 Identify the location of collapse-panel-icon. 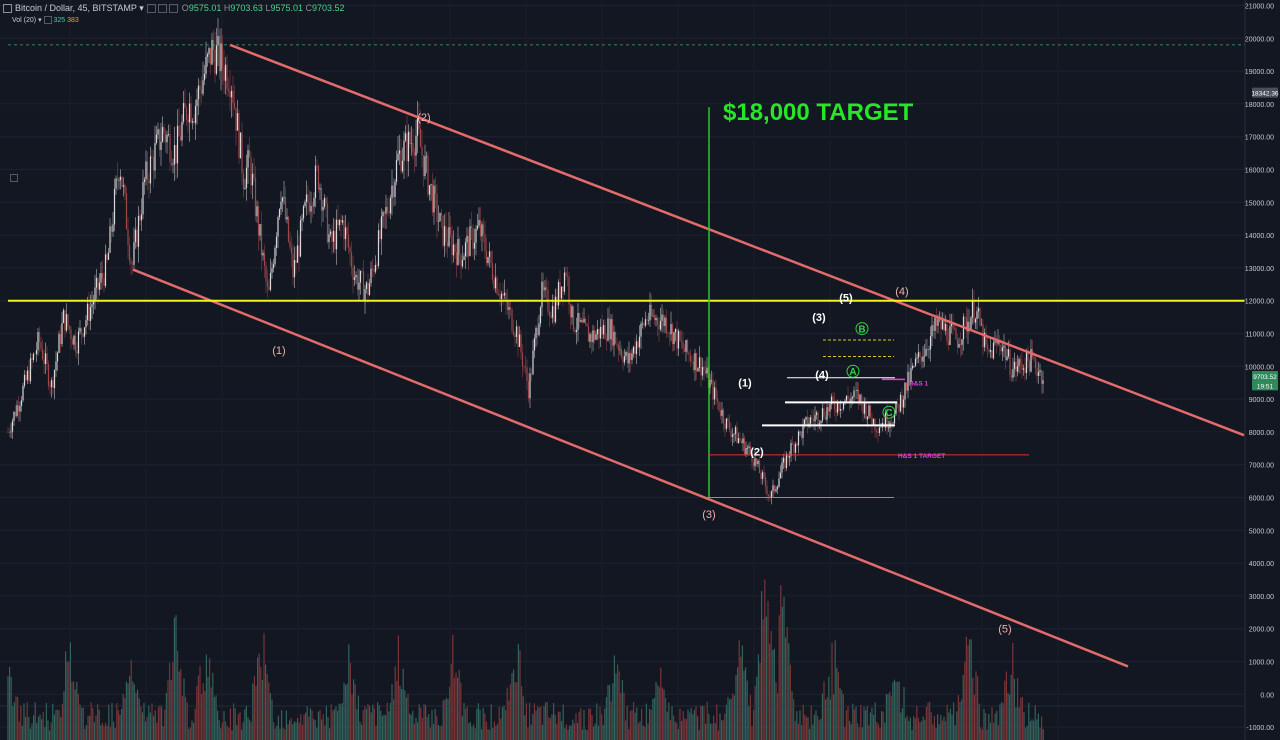
(14, 178).